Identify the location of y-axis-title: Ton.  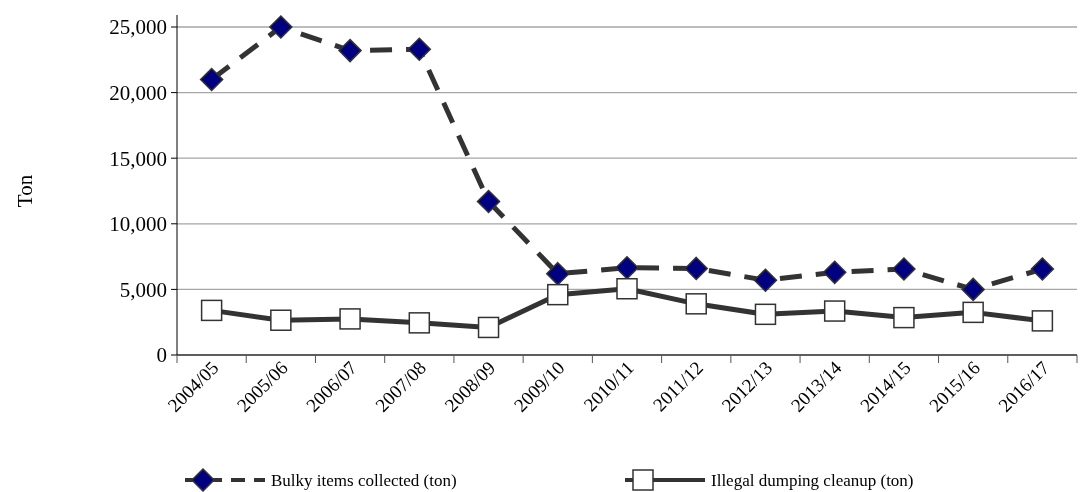
(25, 191).